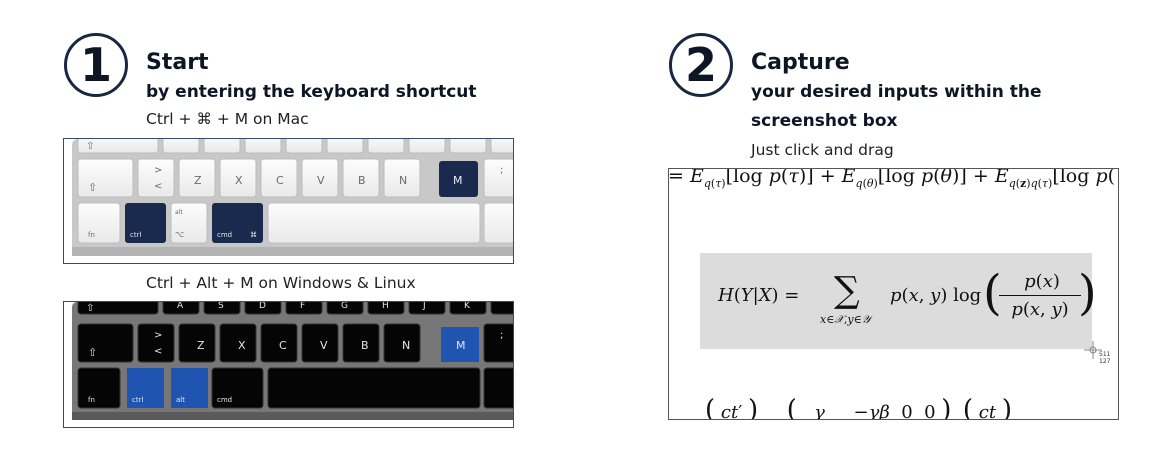 Image resolution: width=1155 pixels, height=450 pixels. Describe the element at coordinates (179, 234) in the screenshot. I see `mac-key-alt-glyph: ⌥` at that location.